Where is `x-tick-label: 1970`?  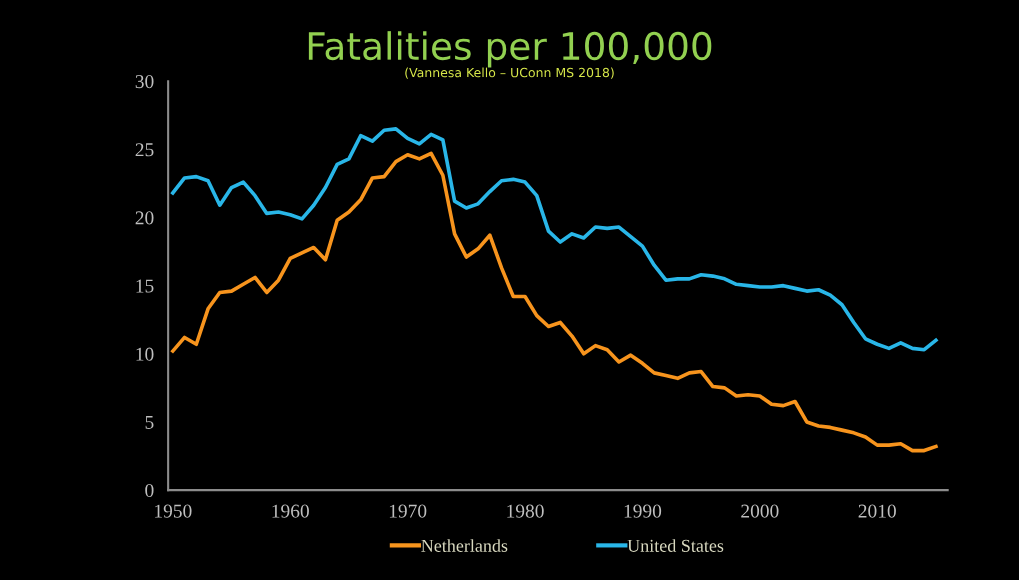 x-tick-label: 1970 is located at coordinates (408, 511).